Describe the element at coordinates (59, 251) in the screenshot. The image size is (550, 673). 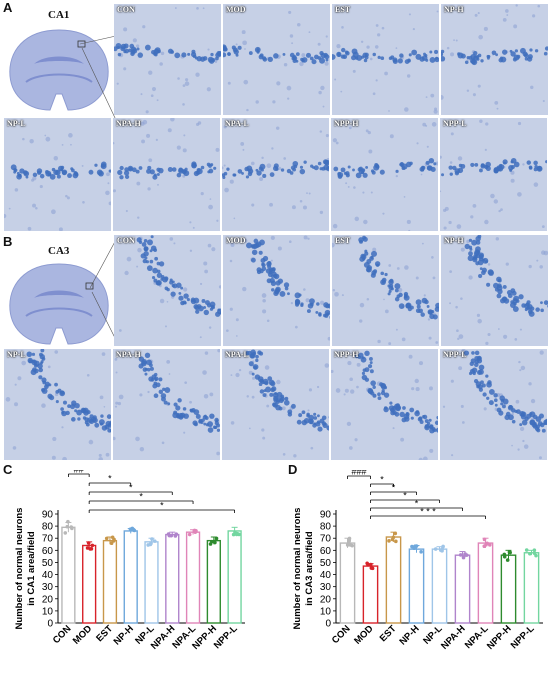
I see `region-label-ca3: CA3` at that location.